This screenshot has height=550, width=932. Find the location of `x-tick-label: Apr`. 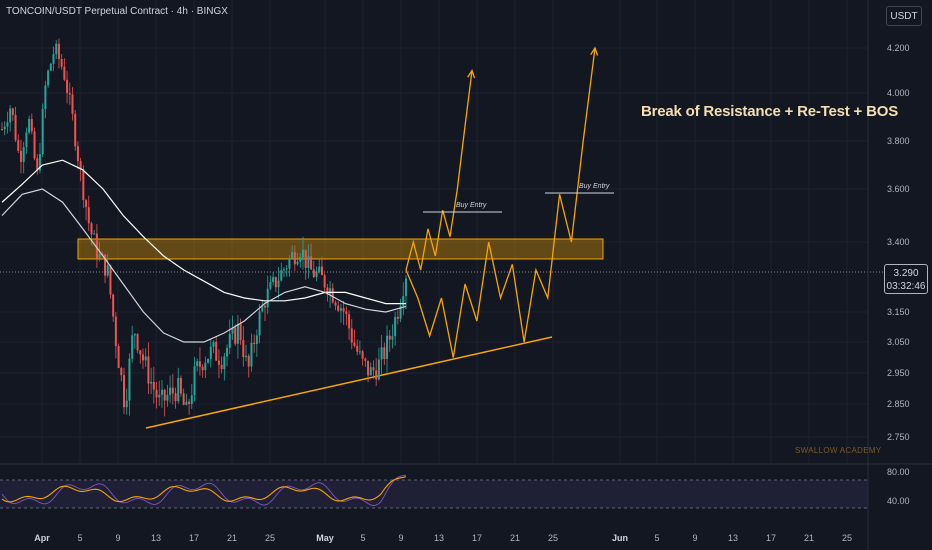

x-tick-label: Apr is located at coordinates (42, 538).